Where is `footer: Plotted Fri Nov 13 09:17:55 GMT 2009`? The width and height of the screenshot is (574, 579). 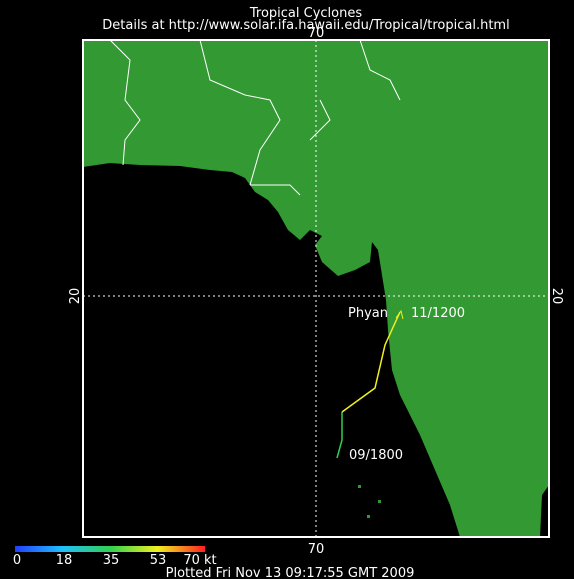 footer: Plotted Fri Nov 13 09:17:55 GMT 2009 is located at coordinates (290, 572).